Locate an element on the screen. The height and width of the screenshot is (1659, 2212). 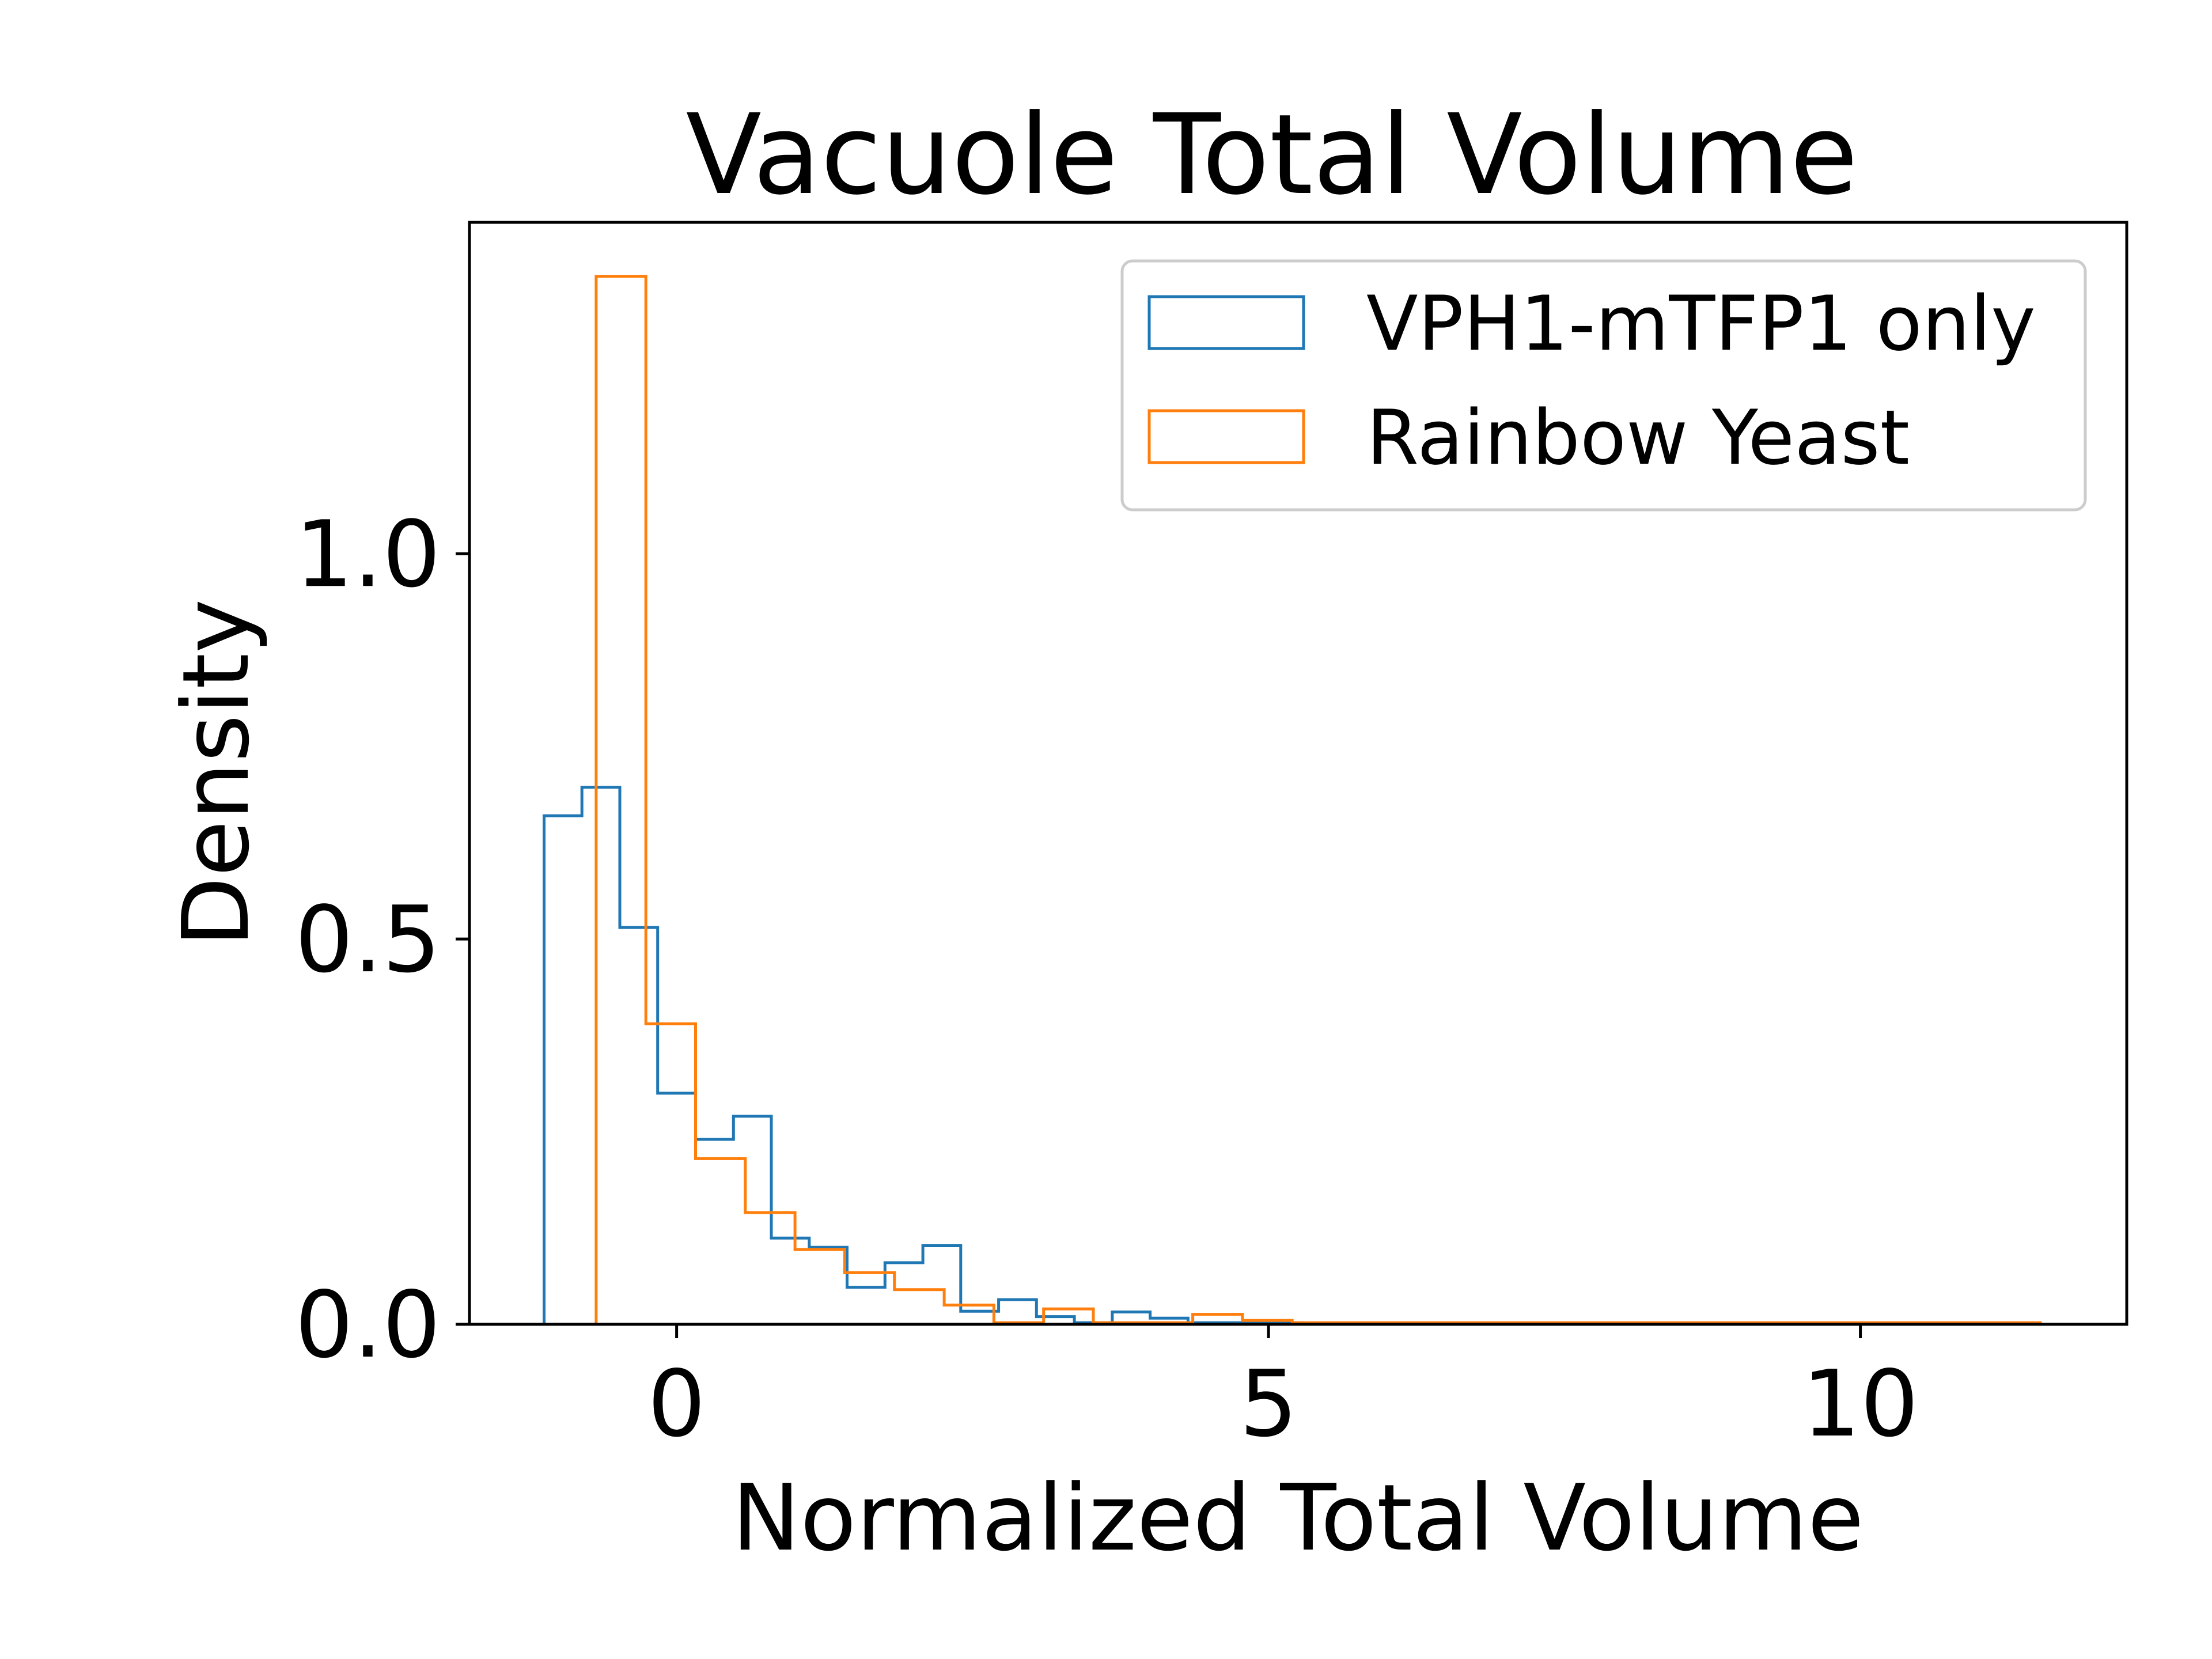
x-axis-label: Normalized Total Volume is located at coordinates (1297, 1518).